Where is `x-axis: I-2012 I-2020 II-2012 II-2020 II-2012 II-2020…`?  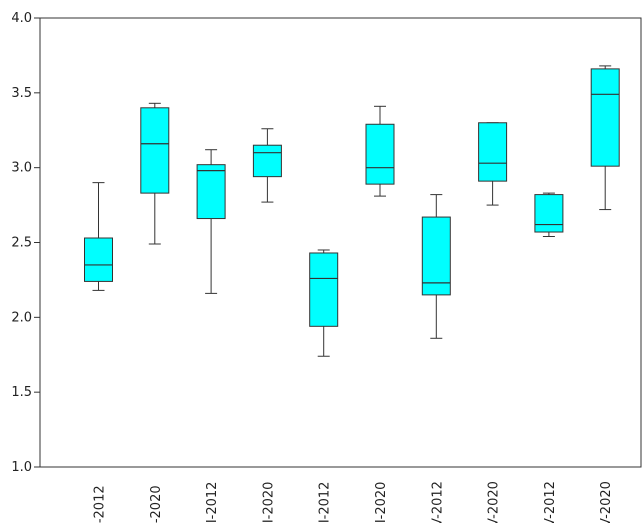 x-axis: I-2012 I-2020 II-2012 II-2020 II-2012 II-2020… is located at coordinates (354, 502).